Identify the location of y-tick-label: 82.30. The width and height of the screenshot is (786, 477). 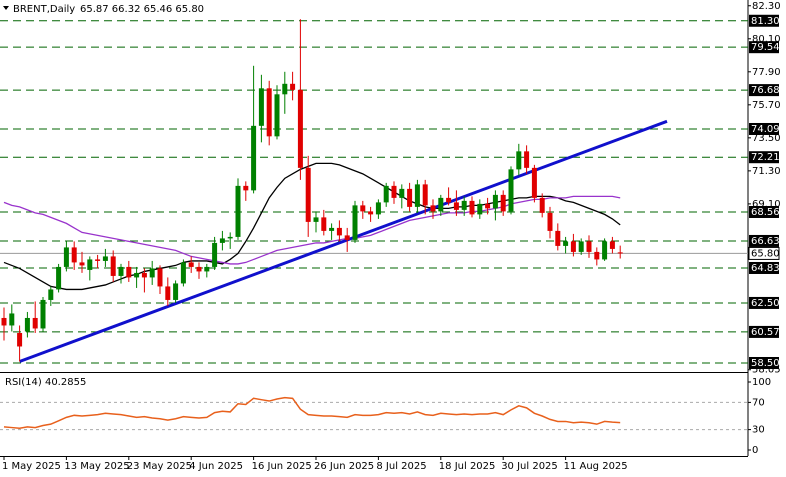
(766, 6).